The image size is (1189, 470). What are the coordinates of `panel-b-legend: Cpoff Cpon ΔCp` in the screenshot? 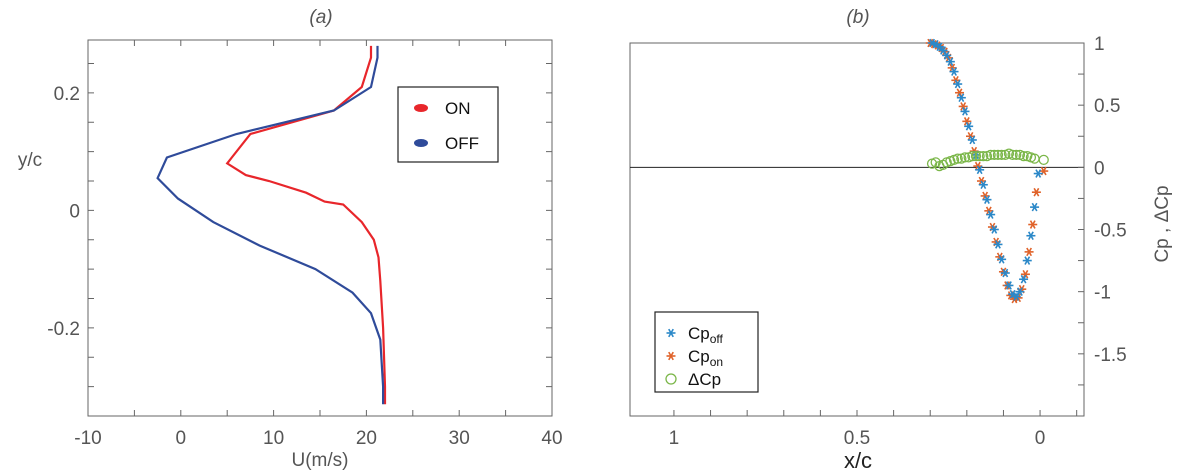 It's located at (706, 352).